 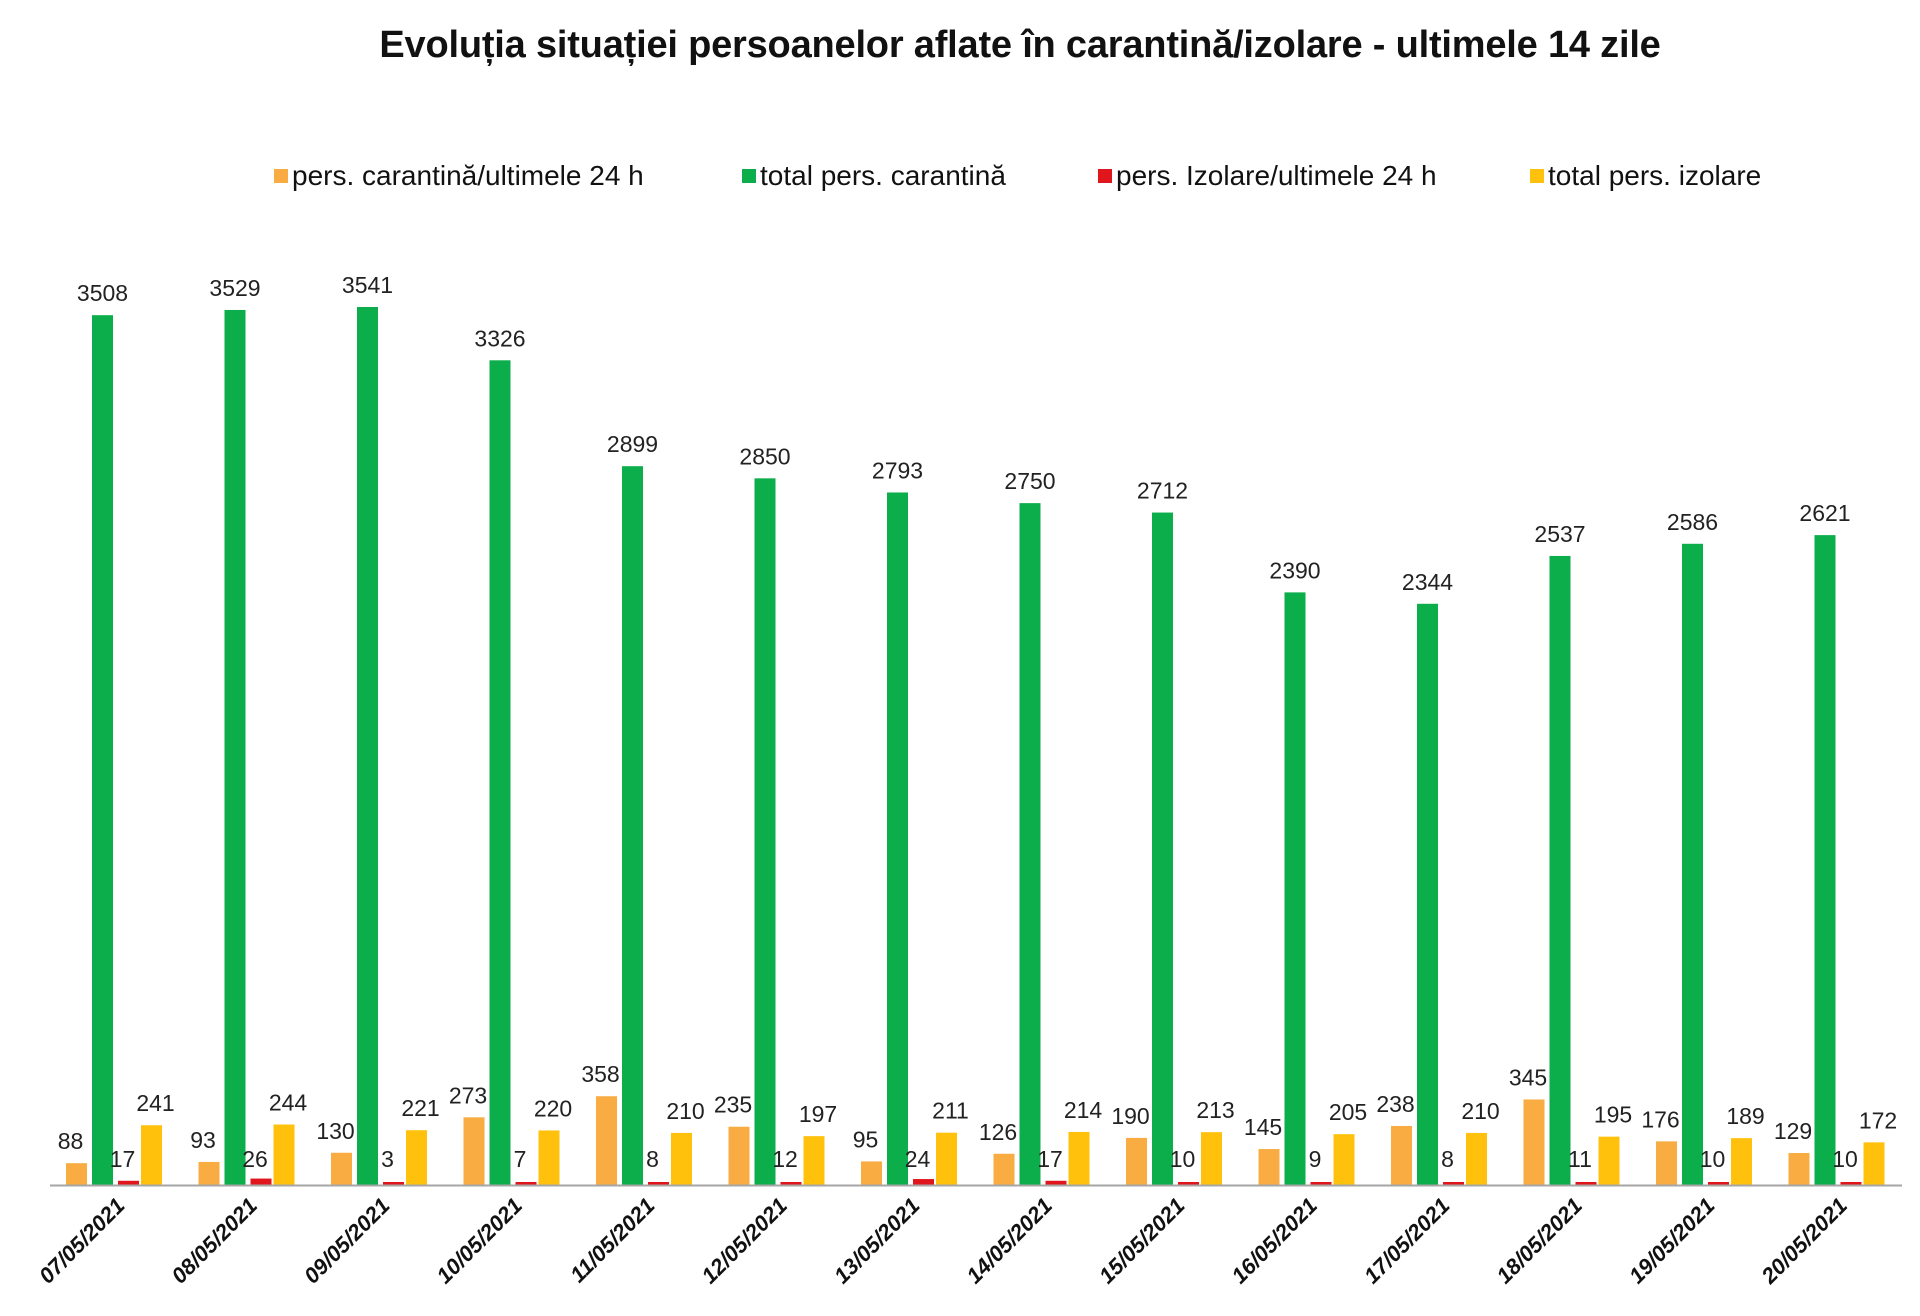 I want to click on data-label-total-izolare: 195, so click(x=1613, y=1115).